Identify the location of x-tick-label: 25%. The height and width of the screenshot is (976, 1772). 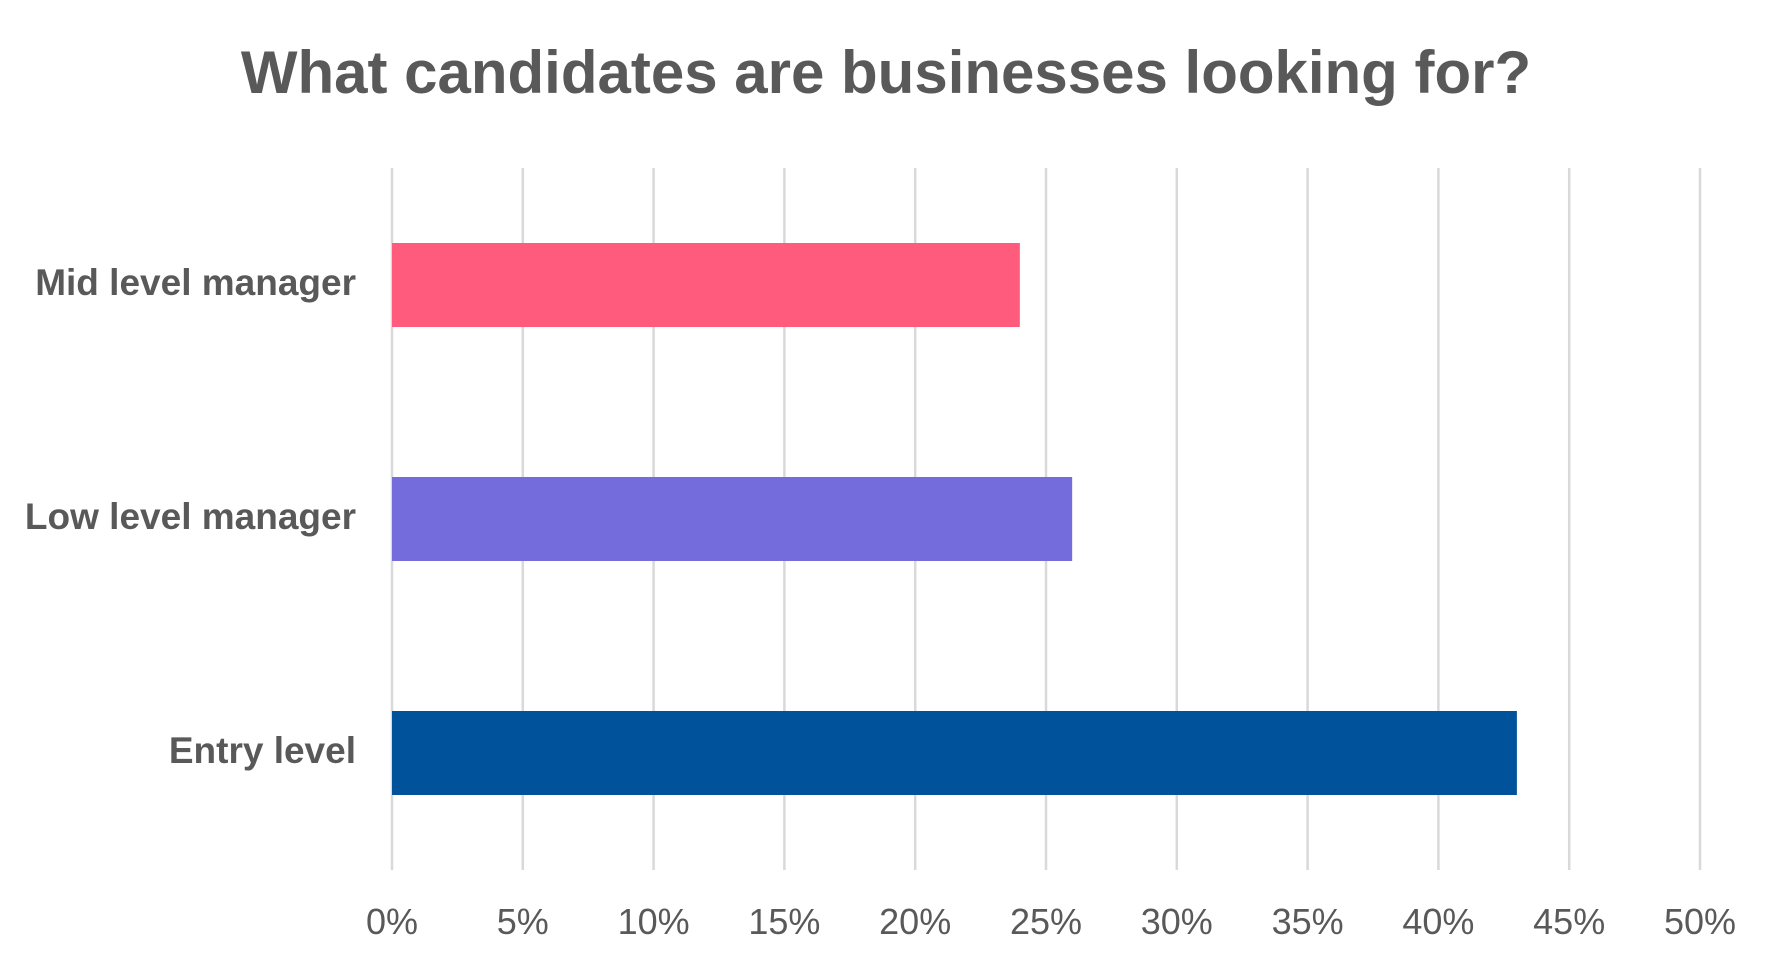
(1046, 921).